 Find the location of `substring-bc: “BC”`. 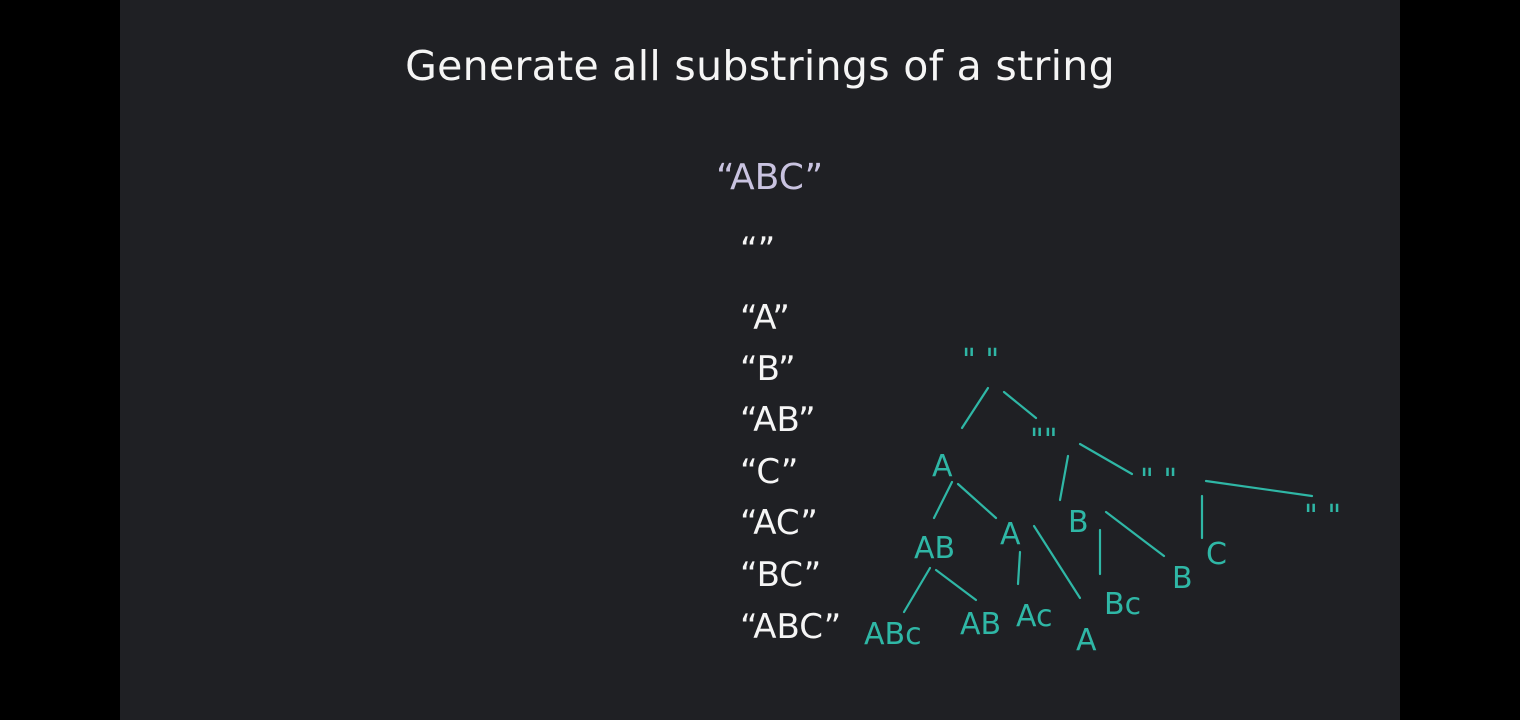

substring-bc: “BC” is located at coordinates (781, 575).